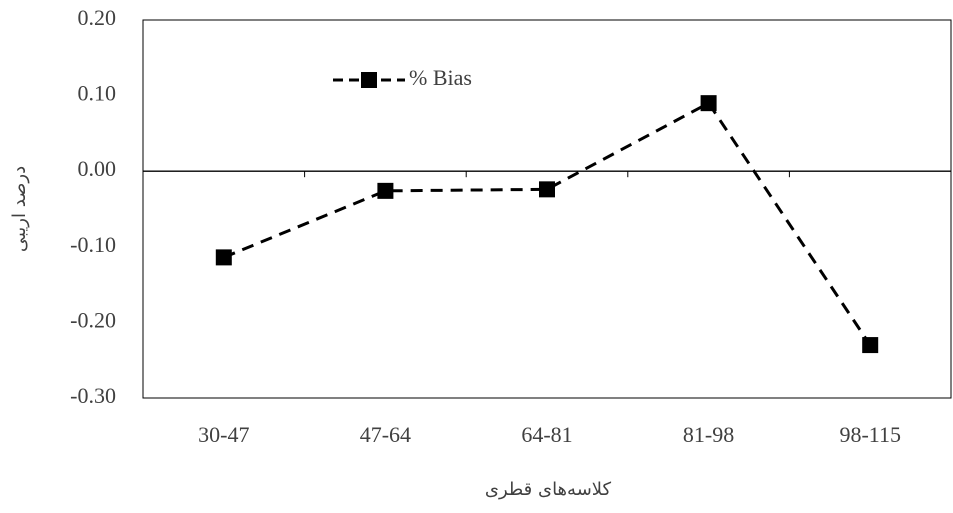 Image resolution: width=953 pixels, height=513 pixels. I want to click on x-tick-label: 81-98, so click(708, 434).